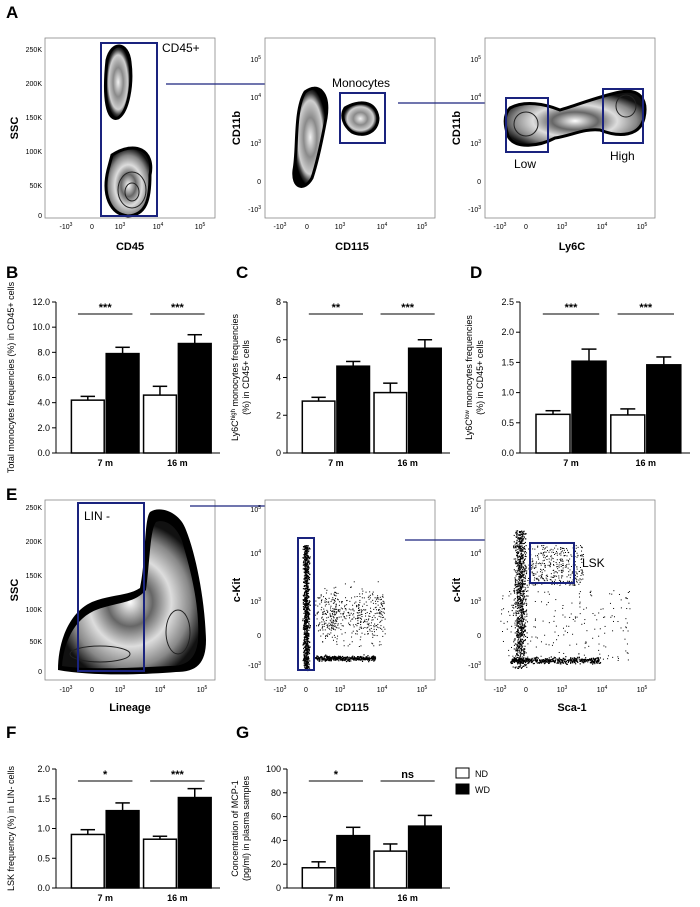 The image size is (700, 907). I want to click on y-tick-label: 0.0, so click(507, 453).